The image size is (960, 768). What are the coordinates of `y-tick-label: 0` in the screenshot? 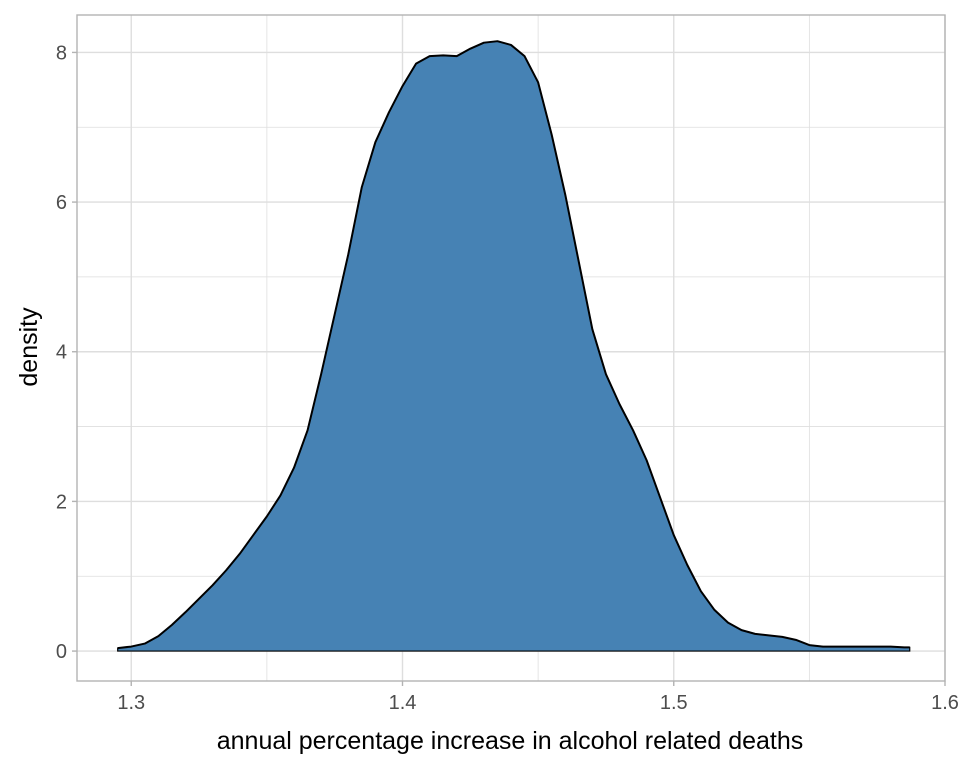 It's located at (61, 652).